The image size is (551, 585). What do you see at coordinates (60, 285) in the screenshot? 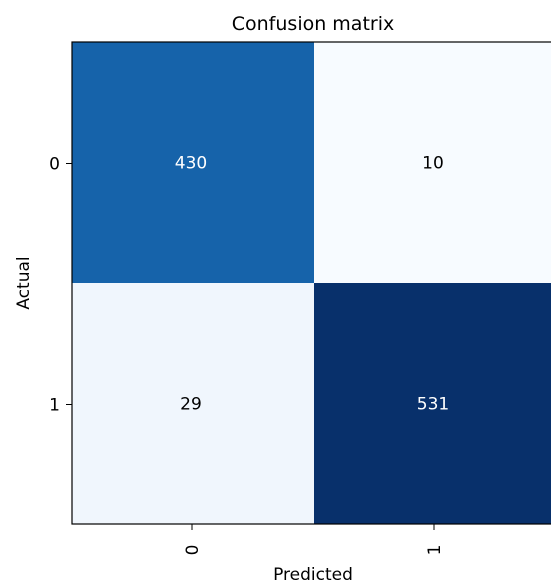
I see `y-axis-ticks: 01` at bounding box center [60, 285].